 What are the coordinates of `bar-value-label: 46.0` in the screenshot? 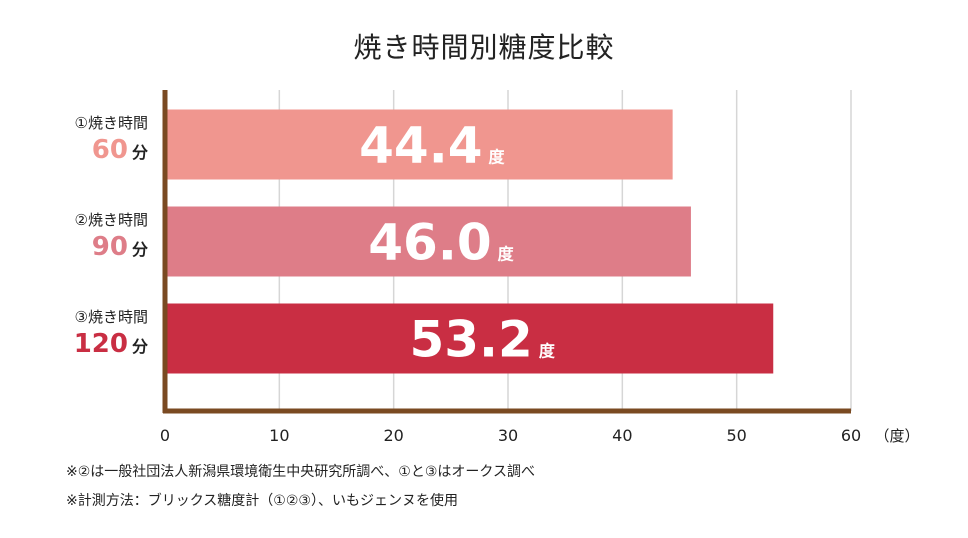 It's located at (429, 243).